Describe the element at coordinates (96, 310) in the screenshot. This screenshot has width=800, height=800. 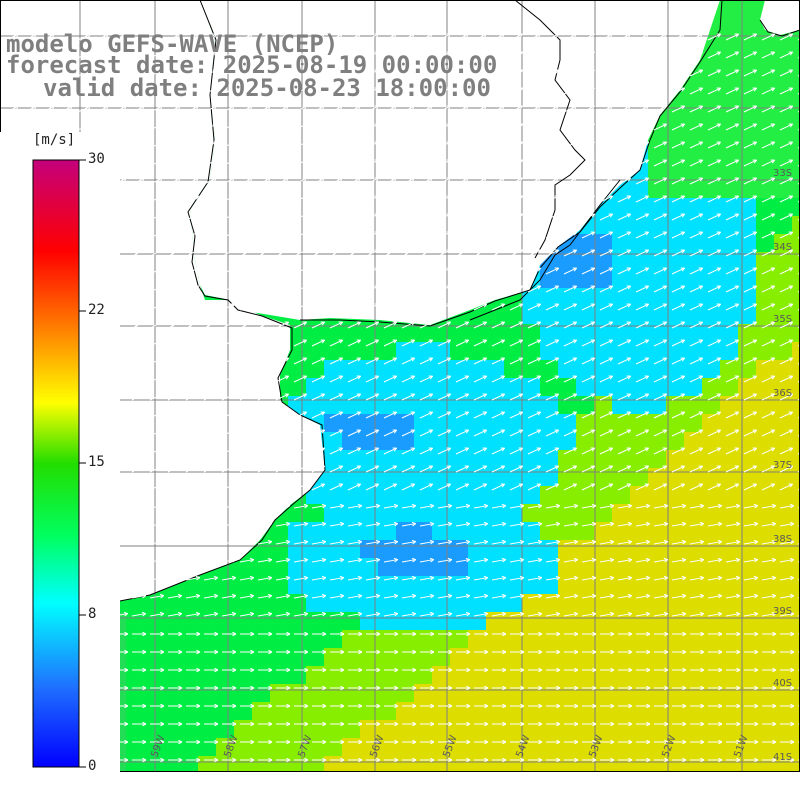
I see `colorbar-tick-22: 22` at that location.